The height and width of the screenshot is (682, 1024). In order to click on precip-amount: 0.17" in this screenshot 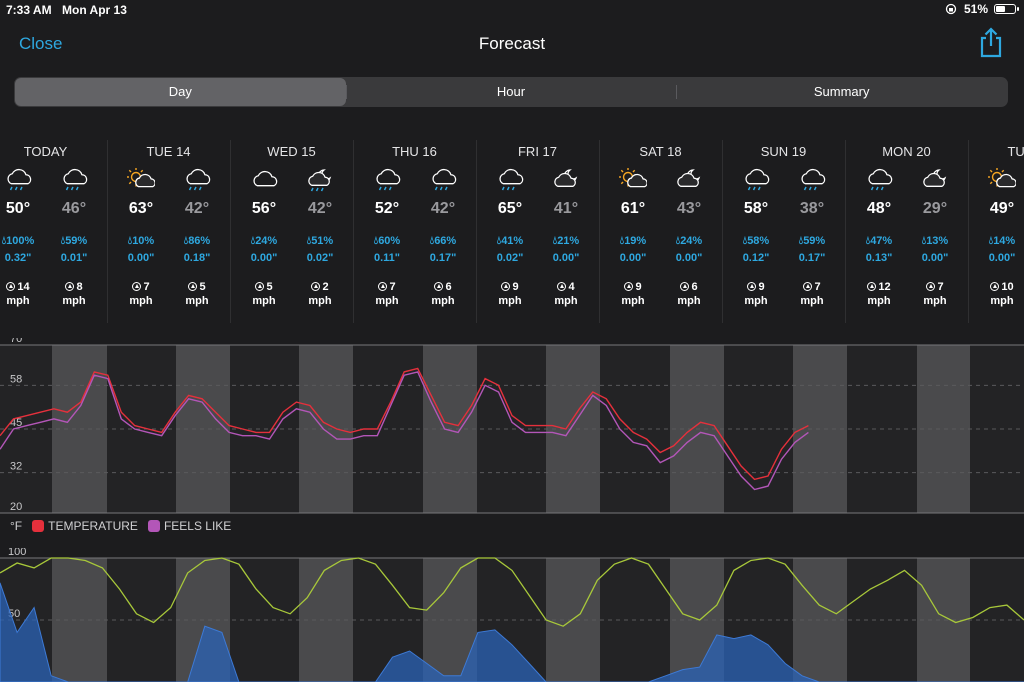, I will do `click(812, 258)`.